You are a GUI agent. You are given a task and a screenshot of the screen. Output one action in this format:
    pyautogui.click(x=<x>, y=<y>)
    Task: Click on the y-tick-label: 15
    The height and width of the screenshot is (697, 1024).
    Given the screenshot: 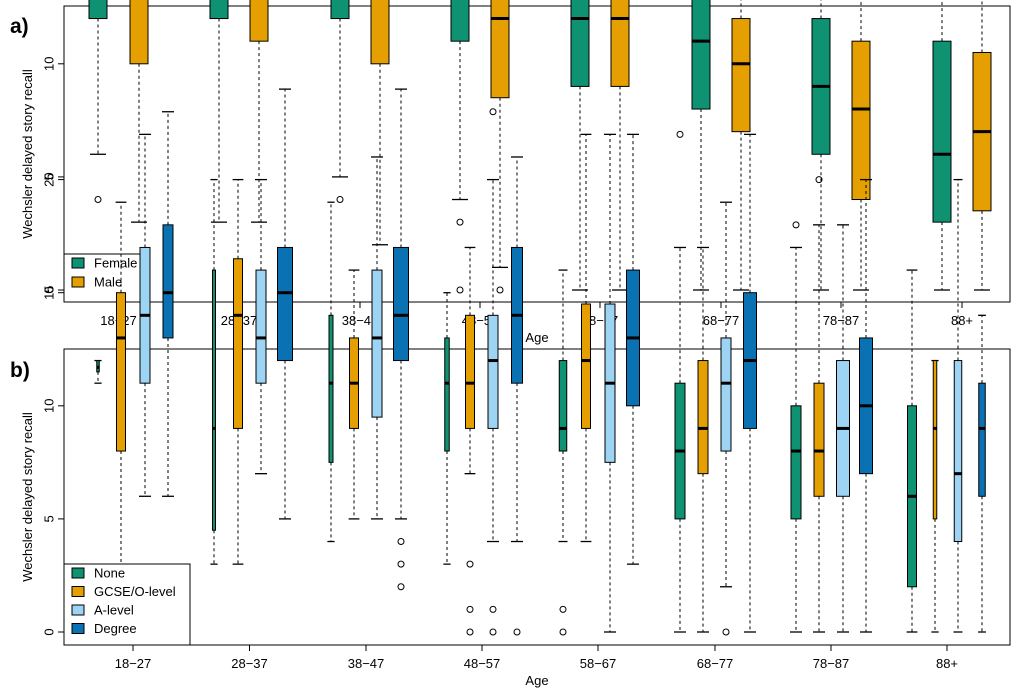 What is the action you would take?
    pyautogui.click(x=48, y=292)
    